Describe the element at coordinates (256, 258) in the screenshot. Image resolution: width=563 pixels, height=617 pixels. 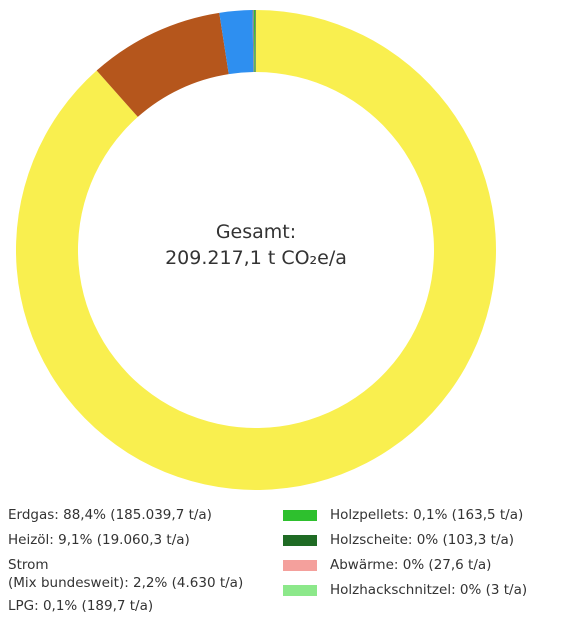
I see `center-total: 209.217,1 t CO₂e/a` at that location.